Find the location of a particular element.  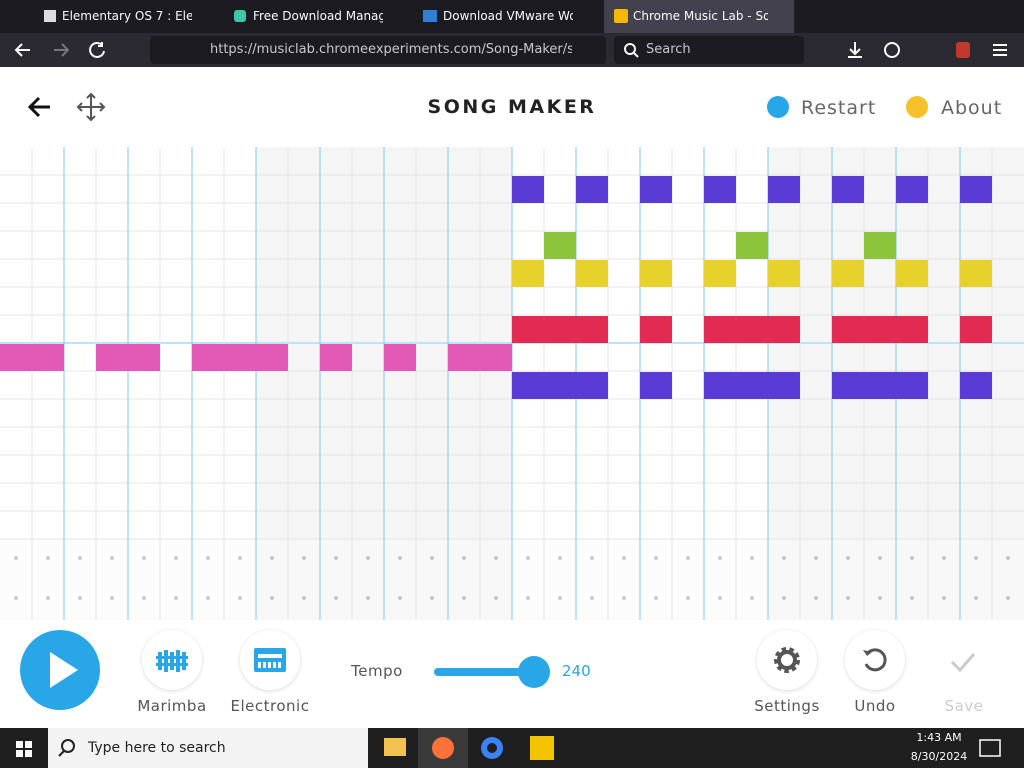

back-icon is located at coordinates (38, 107).